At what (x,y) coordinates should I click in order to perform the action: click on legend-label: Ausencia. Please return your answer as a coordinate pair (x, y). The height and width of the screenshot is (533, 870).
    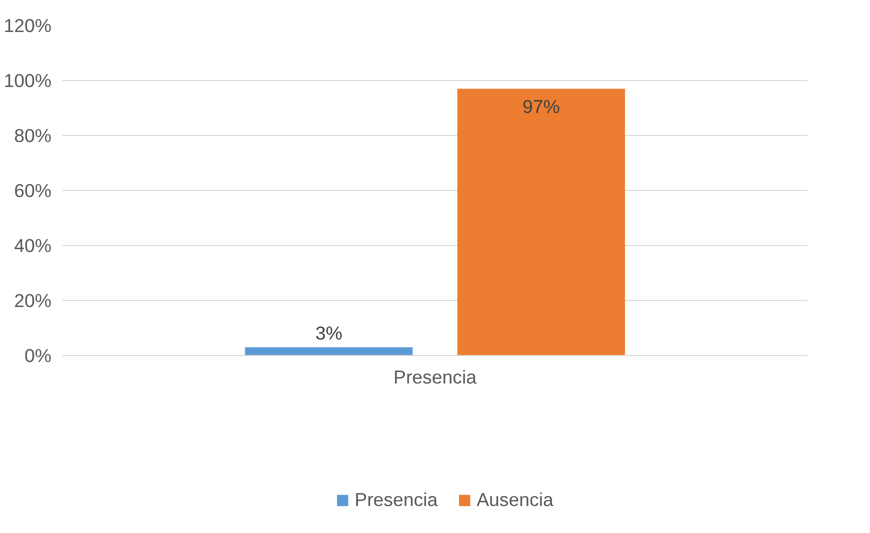
    Looking at the image, I should click on (515, 500).